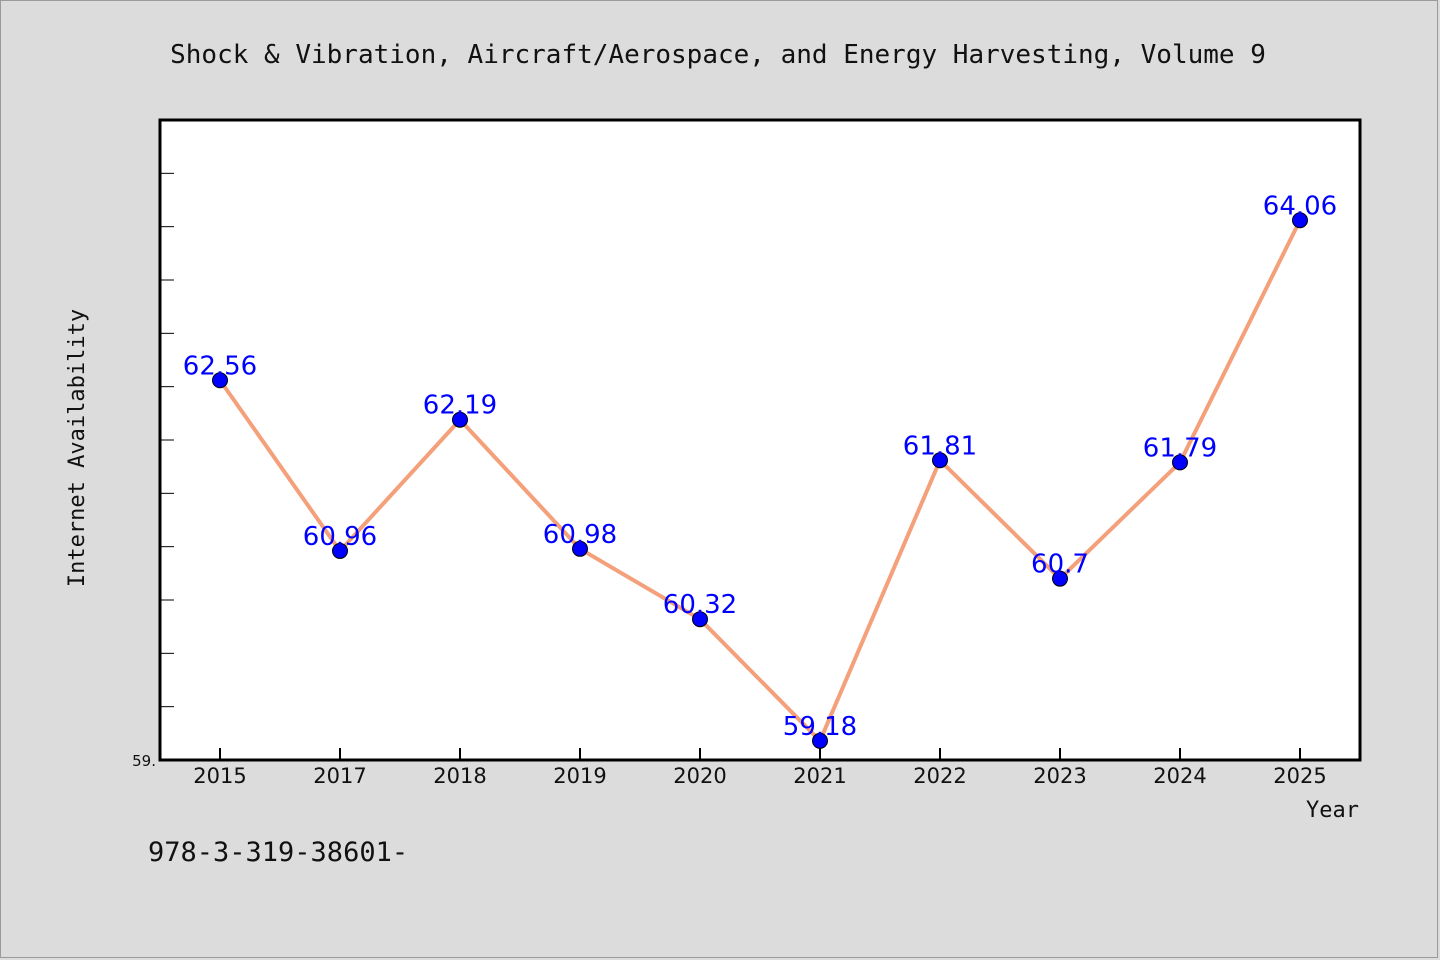 The width and height of the screenshot is (1440, 960). I want to click on x-tick-label: 2021, so click(819, 776).